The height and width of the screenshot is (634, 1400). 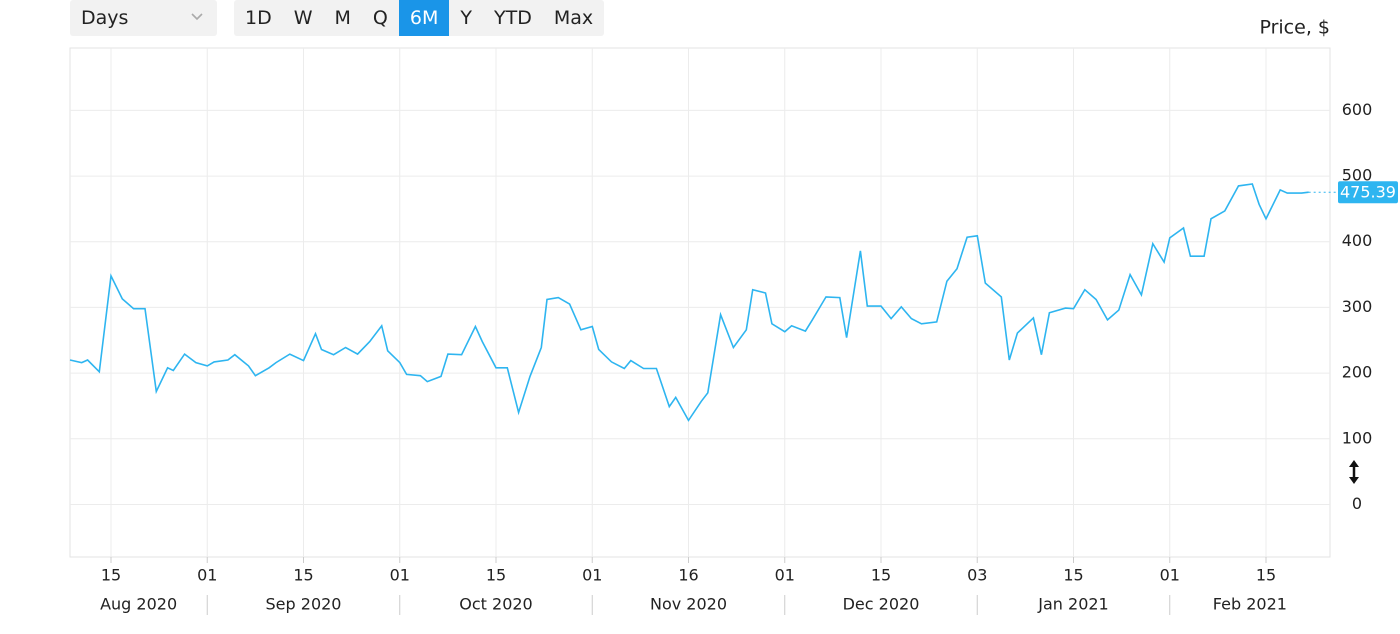 What do you see at coordinates (1357, 372) in the screenshot?
I see `y-tick-label: 200` at bounding box center [1357, 372].